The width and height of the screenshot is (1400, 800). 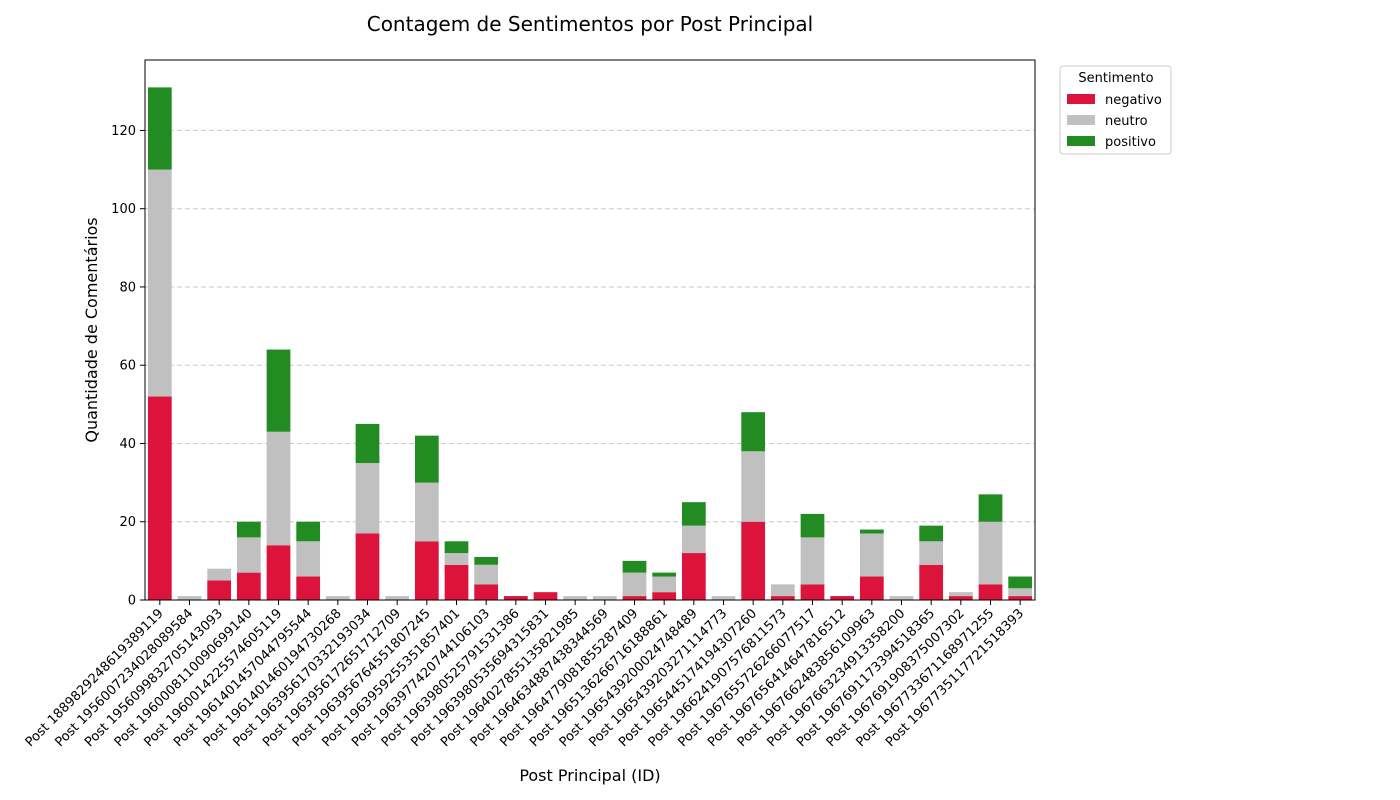 What do you see at coordinates (132, 601) in the screenshot?
I see `y-tick-label: 0` at bounding box center [132, 601].